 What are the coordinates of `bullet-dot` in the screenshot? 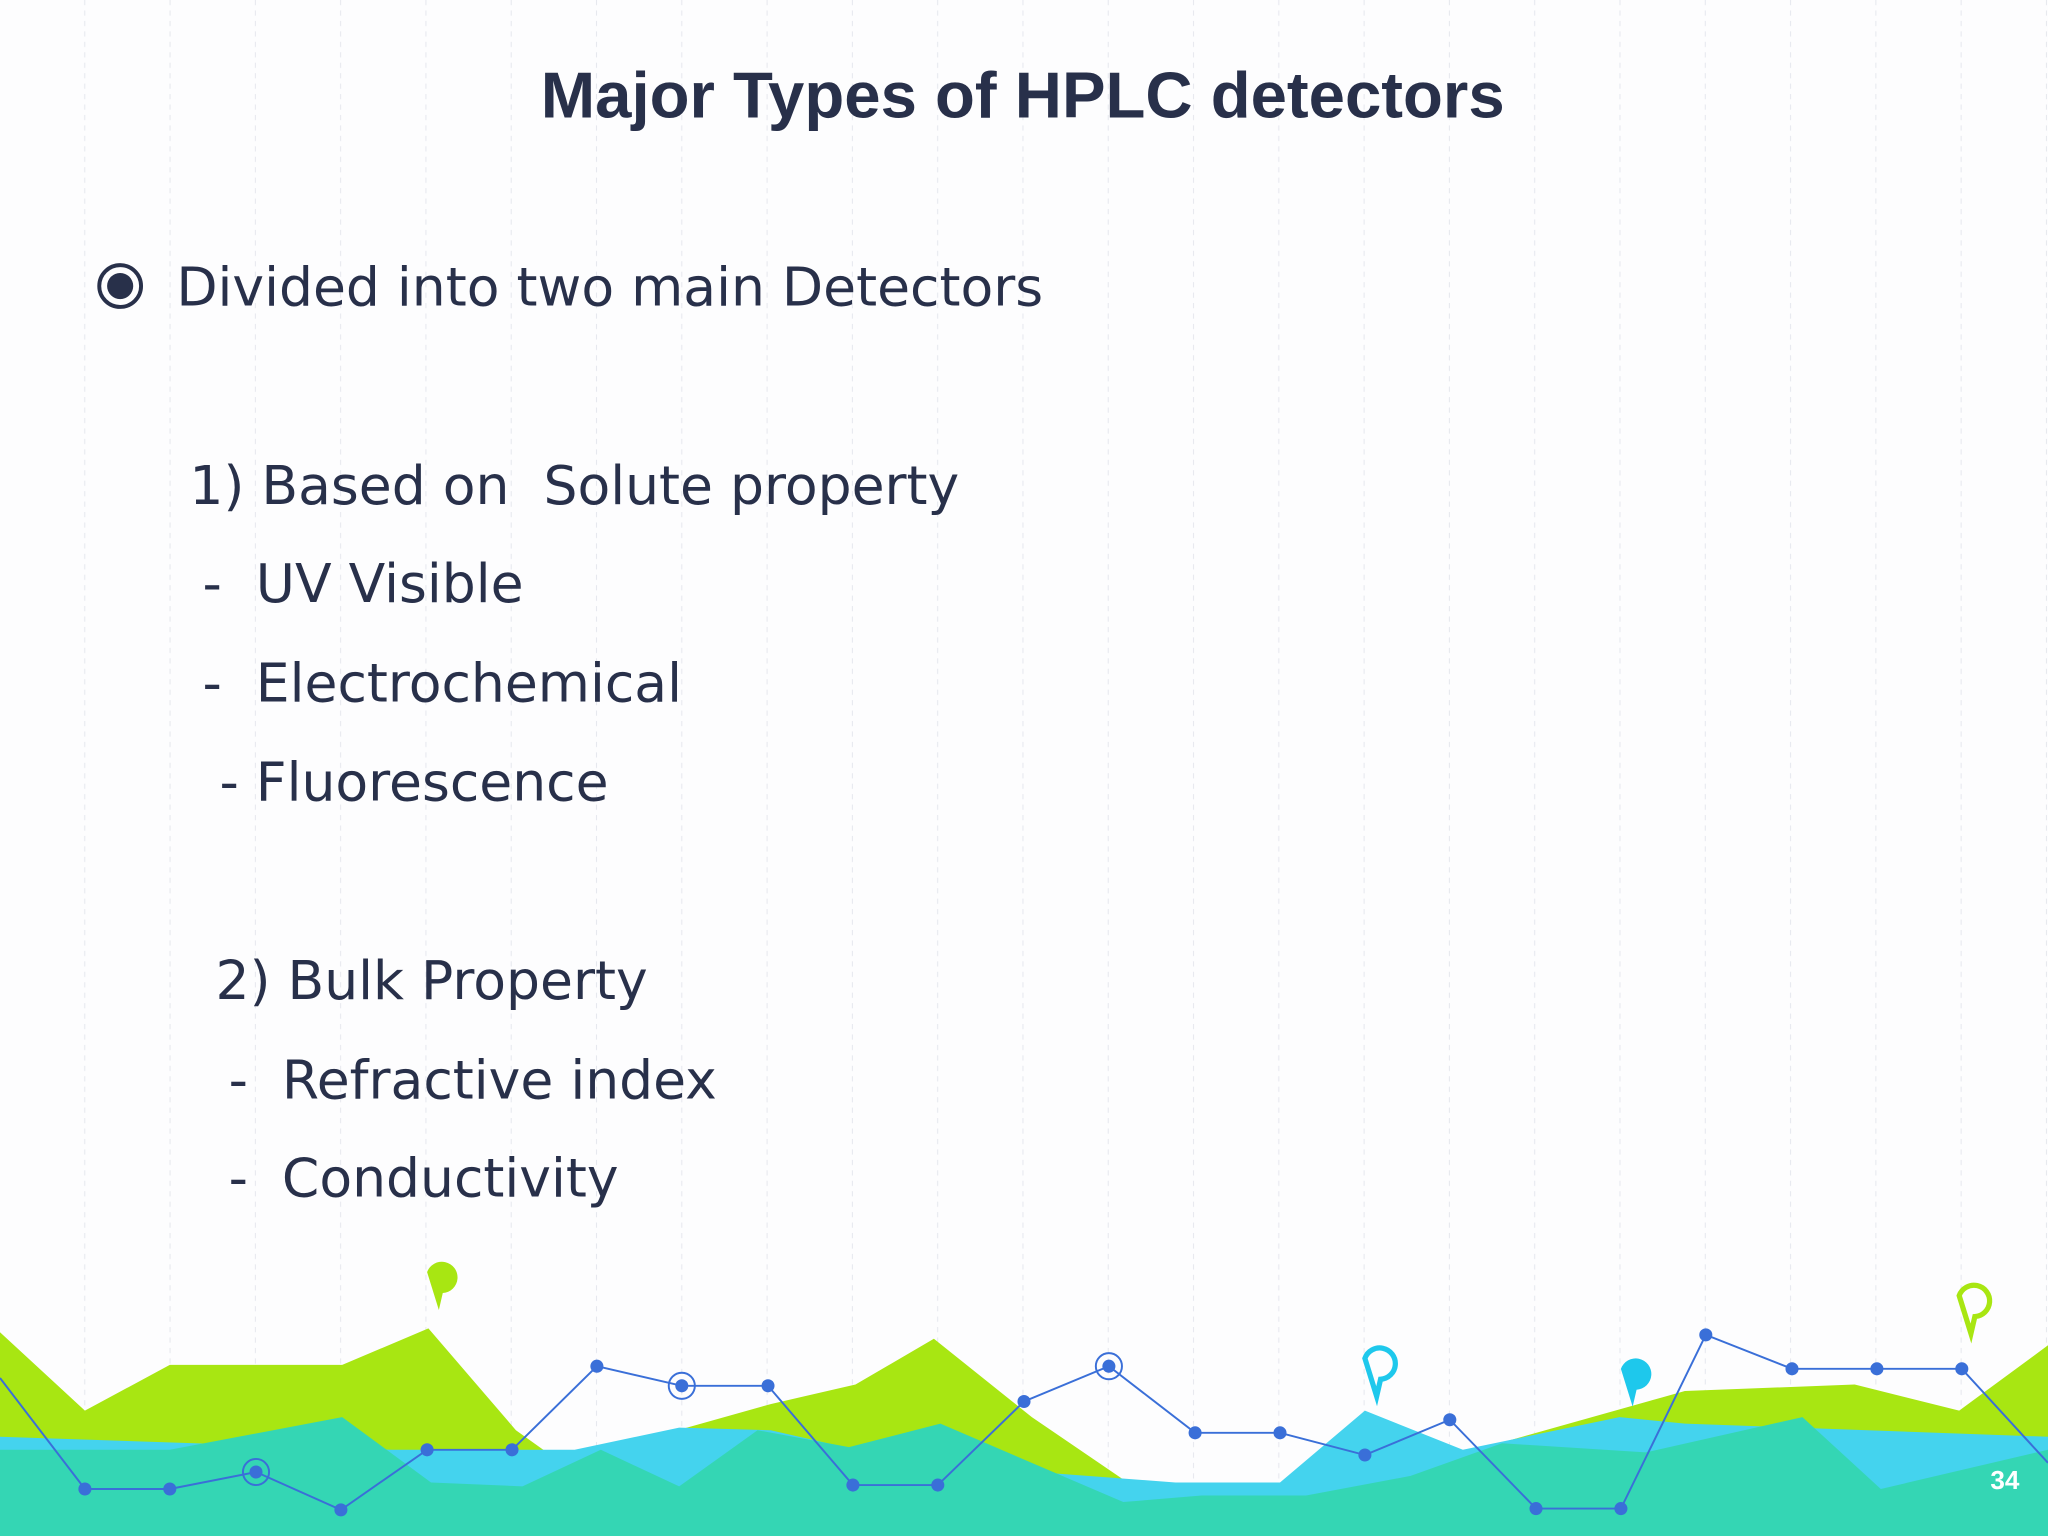 It's located at (120, 286).